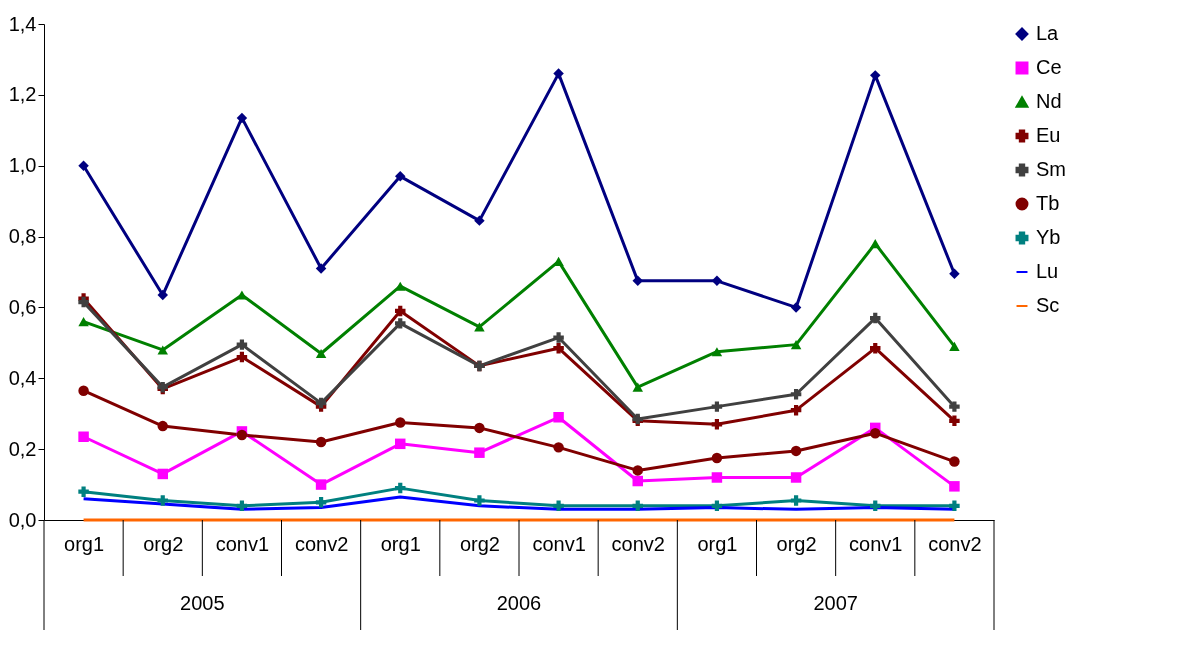 This screenshot has height=645, width=1203. I want to click on y-tick-label: 1,2, so click(22, 94).